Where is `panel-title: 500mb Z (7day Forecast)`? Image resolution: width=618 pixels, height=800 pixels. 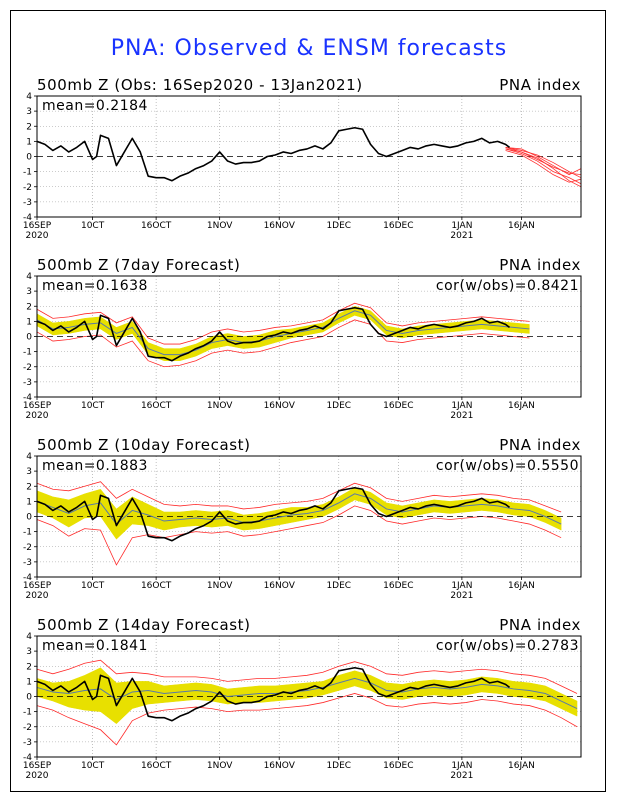
panel-title: 500mb Z (7day Forecast) is located at coordinates (138, 265).